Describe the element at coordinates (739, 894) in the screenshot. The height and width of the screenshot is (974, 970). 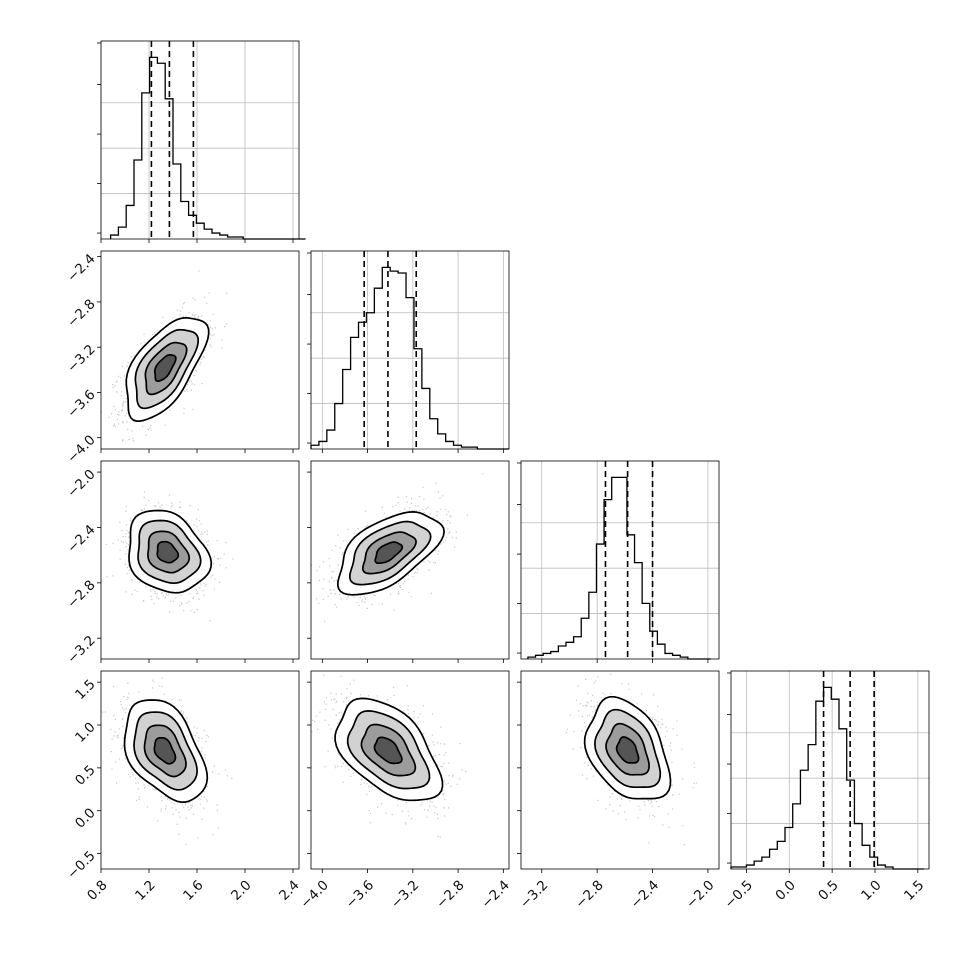
I see `x-tick-label: −0.5` at that location.